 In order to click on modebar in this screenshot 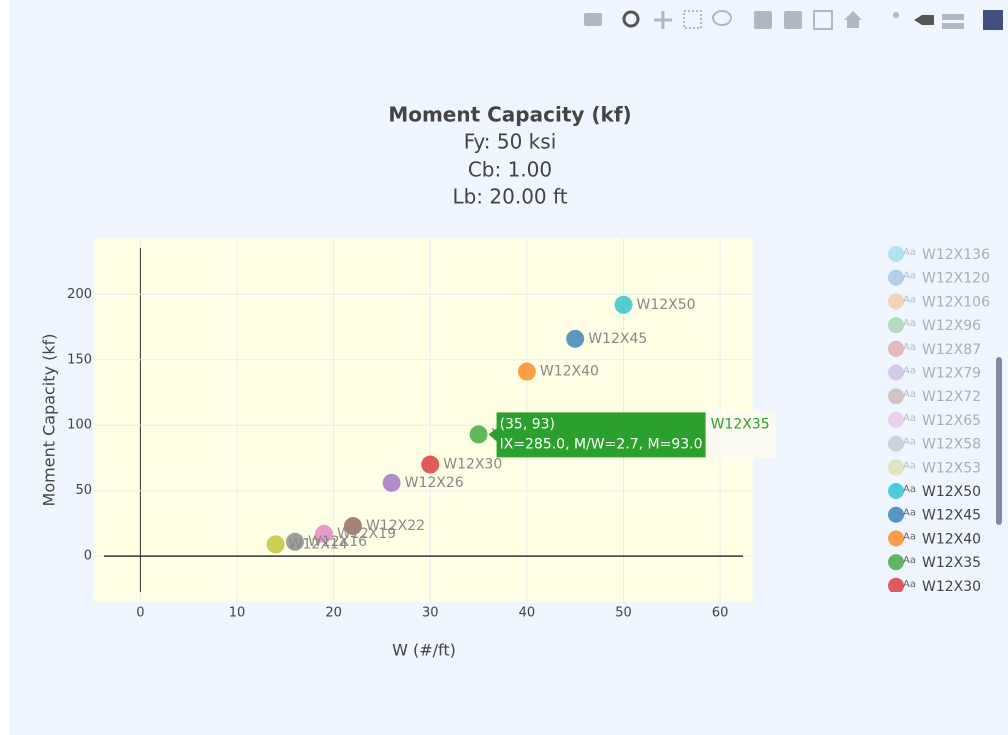, I will do `click(793, 20)`.